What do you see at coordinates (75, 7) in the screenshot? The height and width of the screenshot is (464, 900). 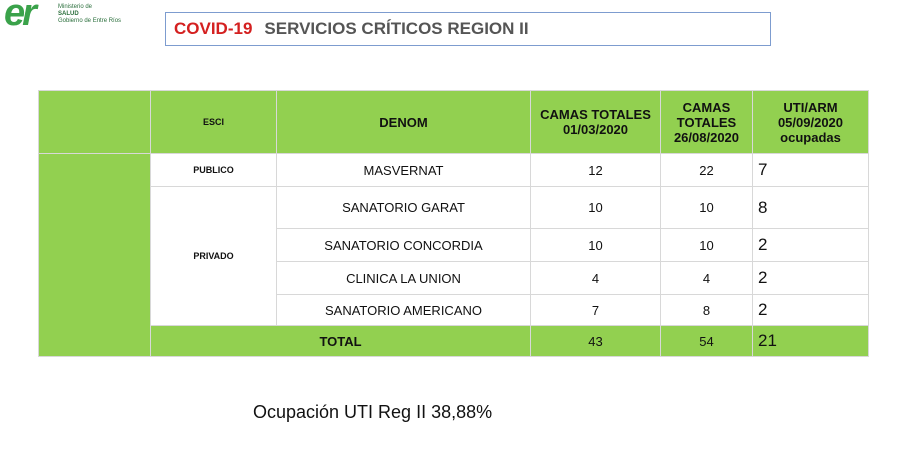 I see `logo-line: Ministerio de` at bounding box center [75, 7].